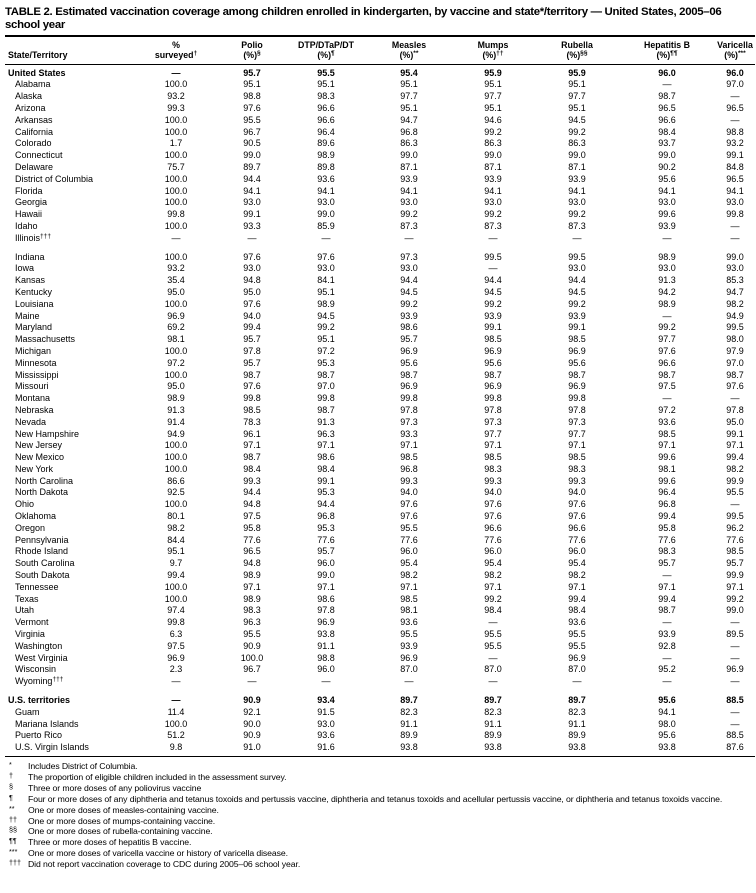 The image size is (756, 893). Describe the element at coordinates (25, 504) in the screenshot. I see `state-name: Ohio` at that location.